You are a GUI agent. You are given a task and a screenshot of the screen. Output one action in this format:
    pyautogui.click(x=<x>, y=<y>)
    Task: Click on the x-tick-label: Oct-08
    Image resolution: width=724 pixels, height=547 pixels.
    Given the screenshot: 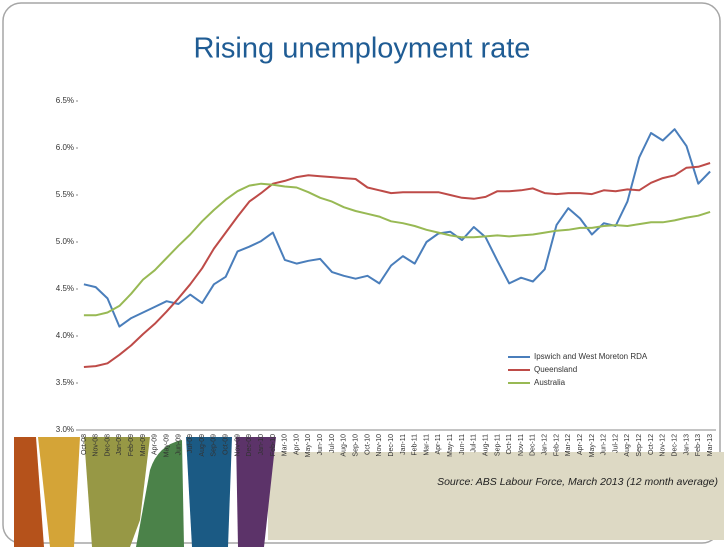 What is the action you would take?
    pyautogui.click(x=84, y=444)
    